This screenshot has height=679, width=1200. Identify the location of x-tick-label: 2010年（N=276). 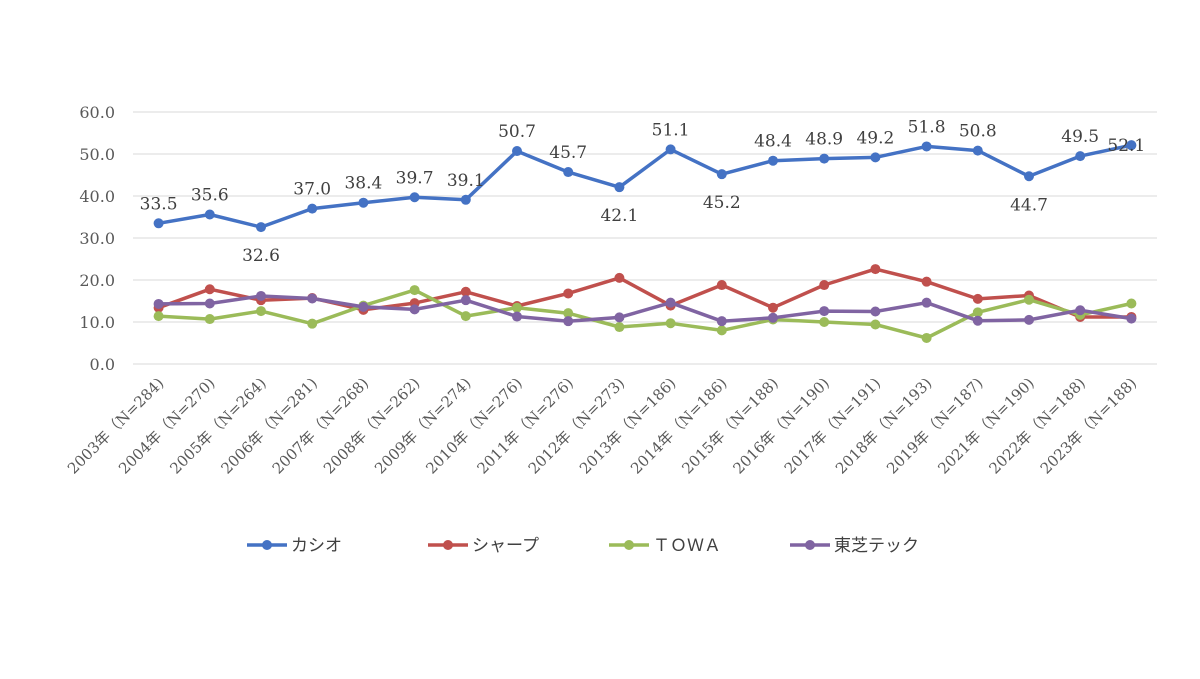
(473, 425).